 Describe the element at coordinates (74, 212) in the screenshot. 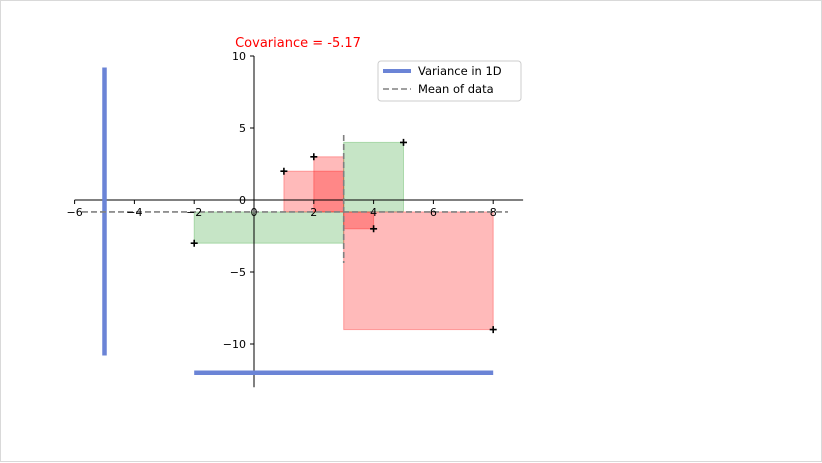

I see `x-tick-label: −6` at that location.